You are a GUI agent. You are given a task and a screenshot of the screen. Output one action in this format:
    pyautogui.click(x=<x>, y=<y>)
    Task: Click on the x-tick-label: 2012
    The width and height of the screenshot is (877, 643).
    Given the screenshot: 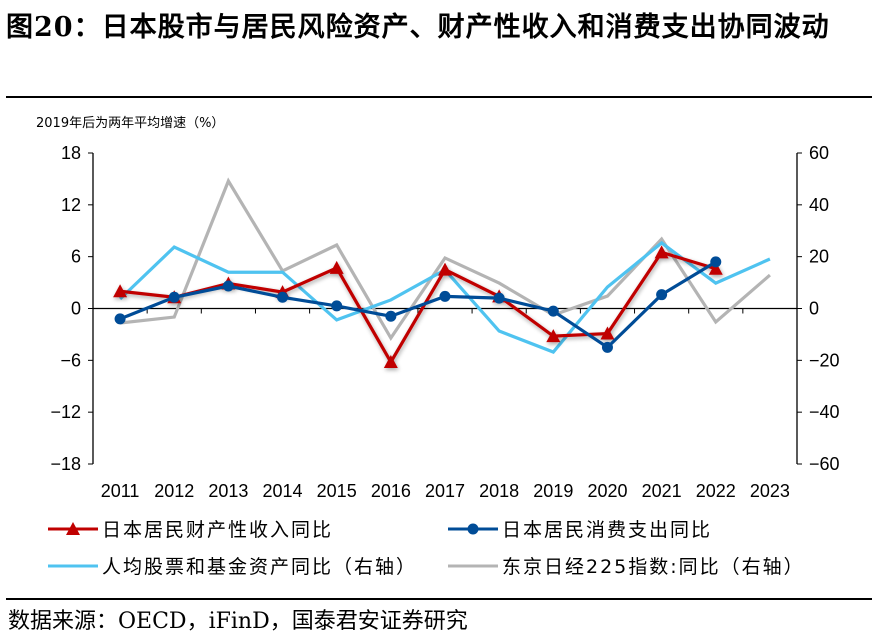 What is the action you would take?
    pyautogui.click(x=174, y=491)
    